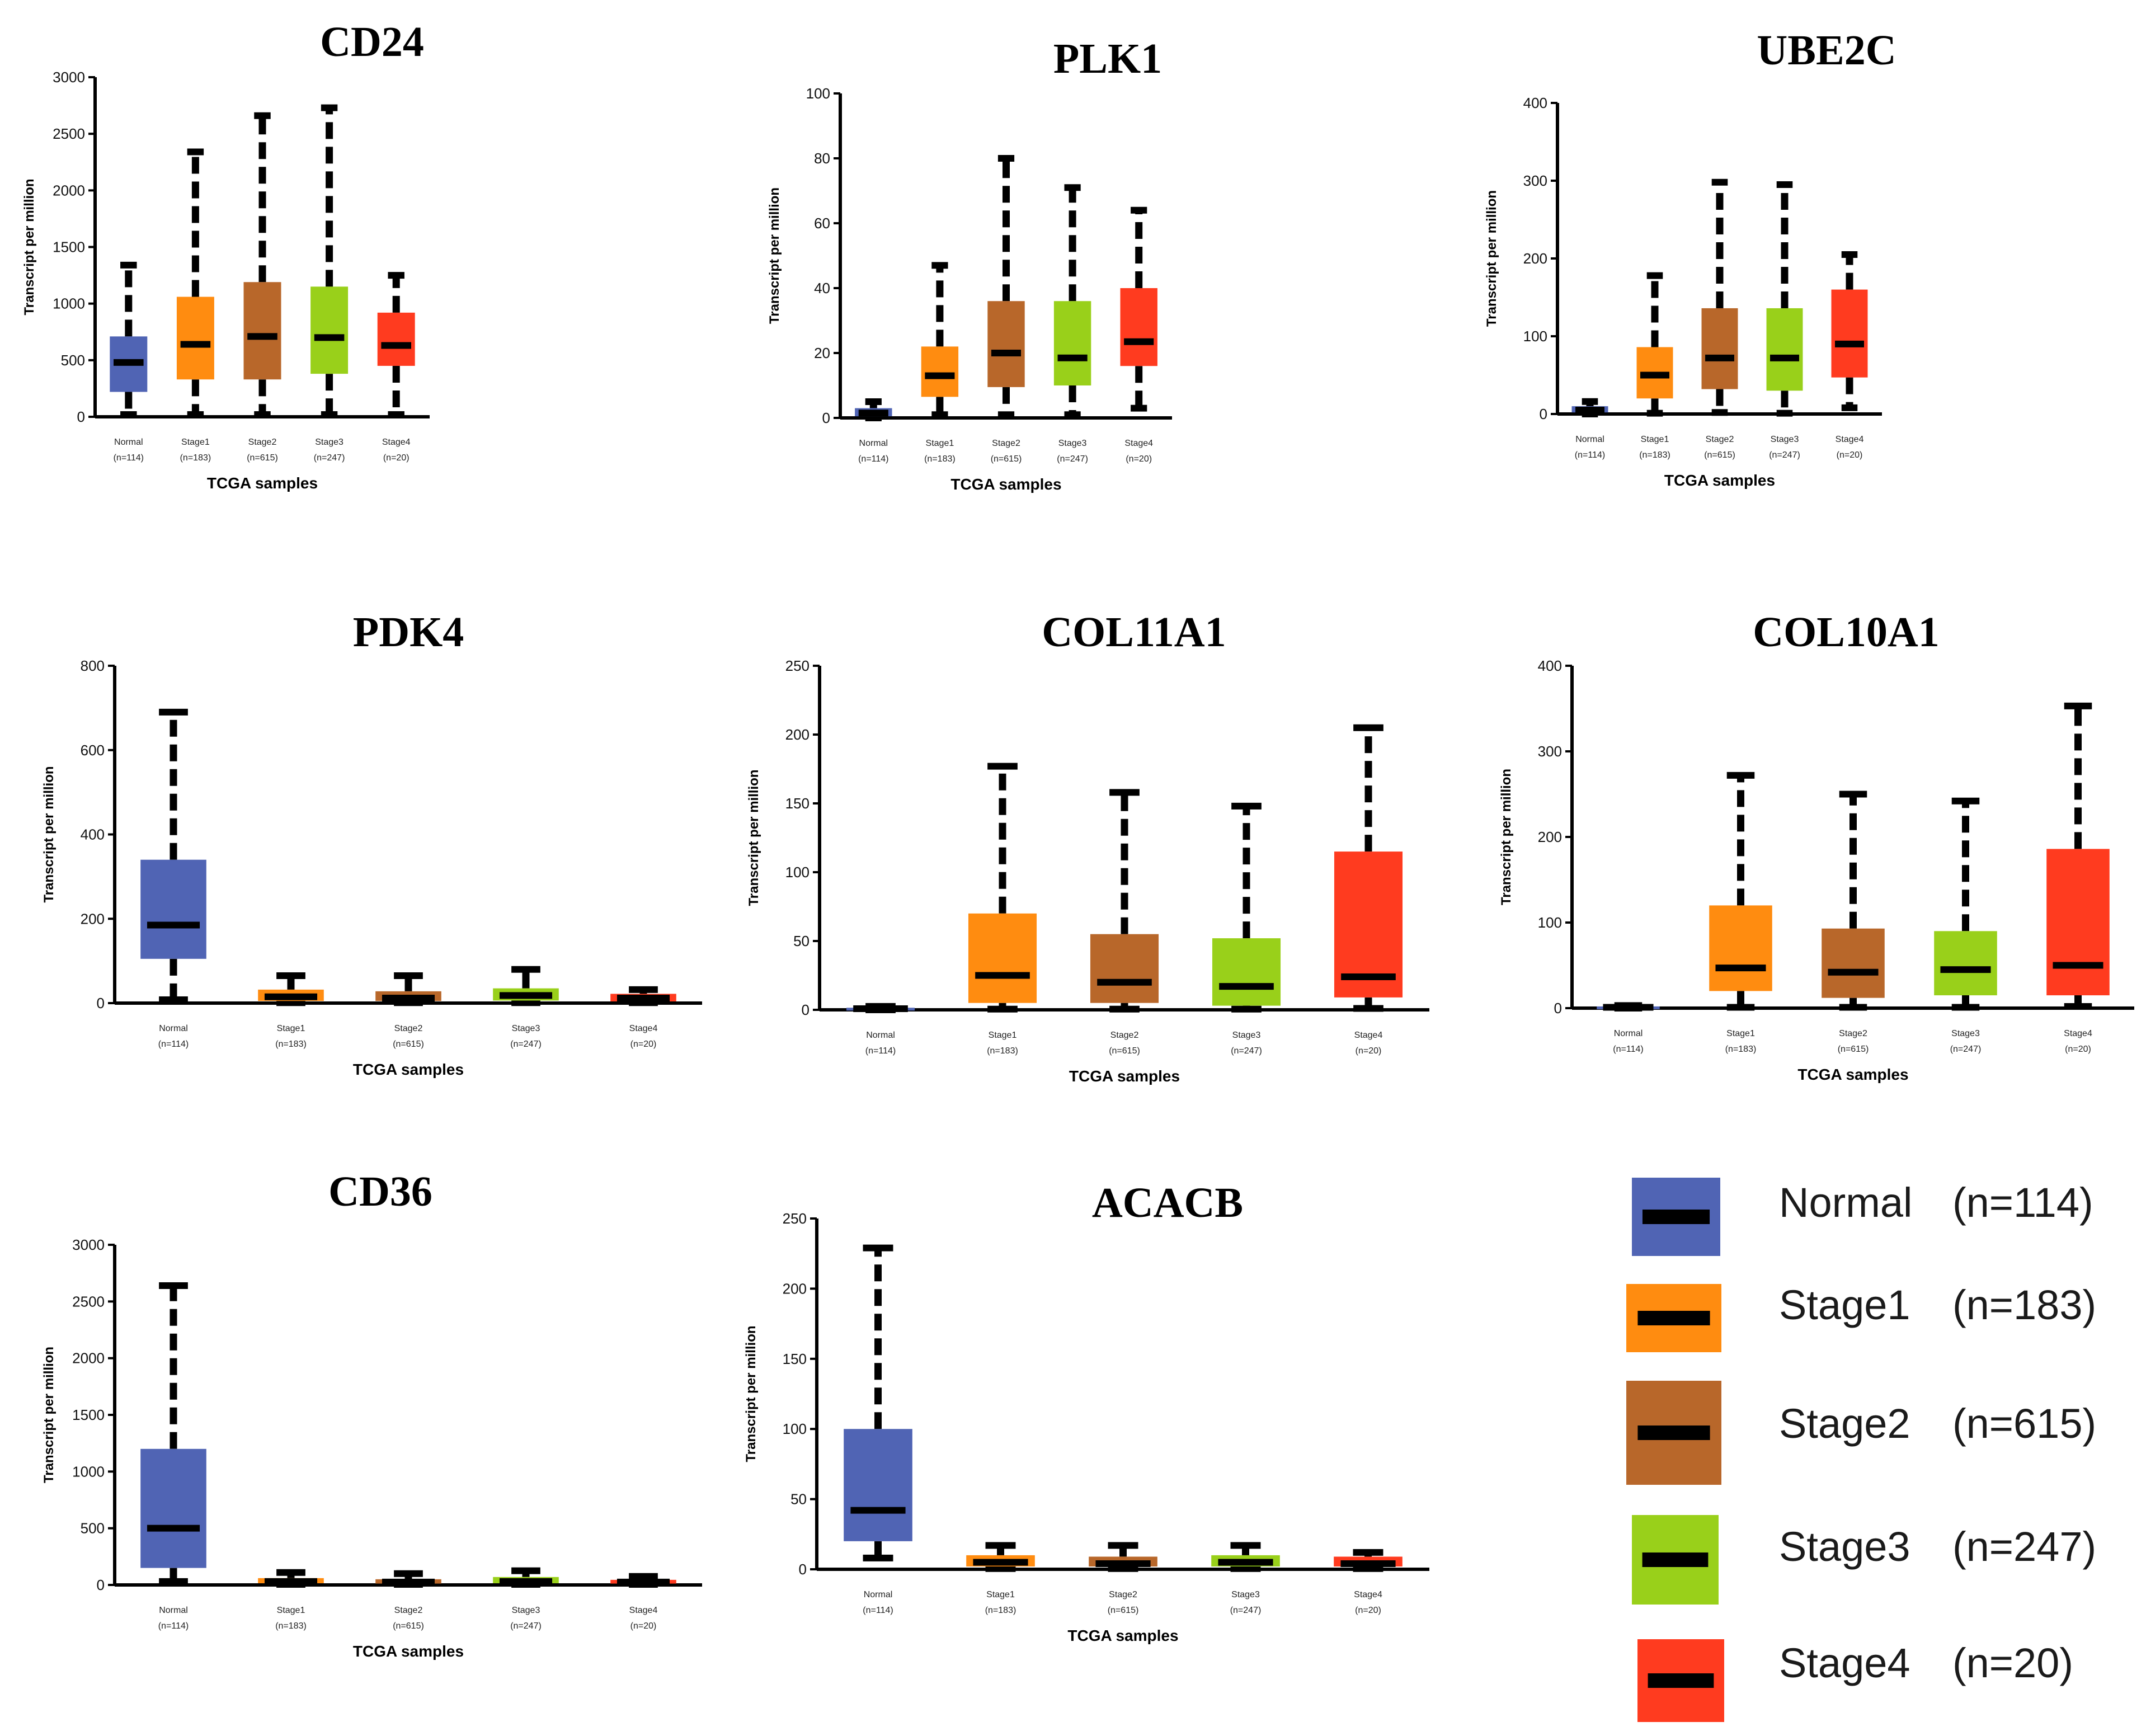 The height and width of the screenshot is (1736, 2146). I want to click on y-tick-label: 500, so click(73, 361).